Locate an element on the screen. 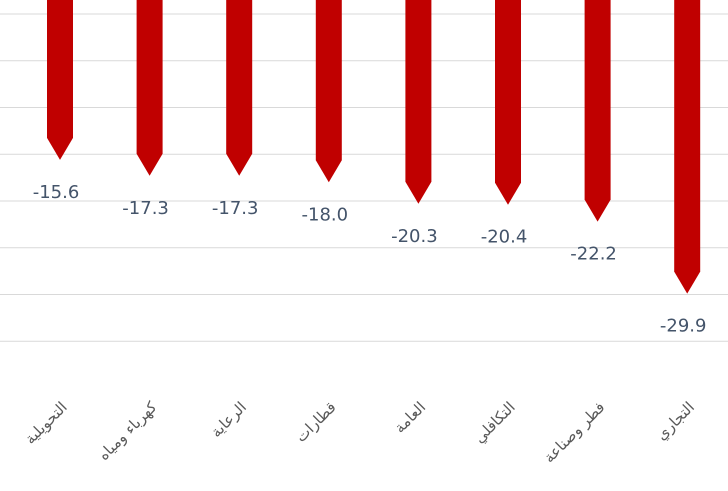 Image resolution: width=728 pixels, height=491 pixels. category-label: التكافلي is located at coordinates (494, 422).